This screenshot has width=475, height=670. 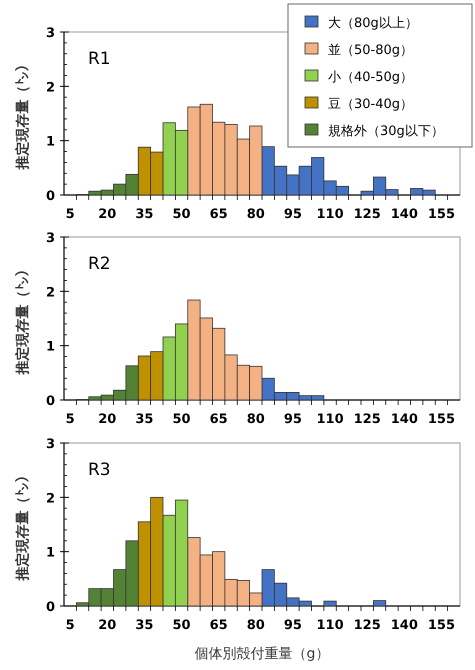 What do you see at coordinates (371, 104) in the screenshot?
I see `legend-label: 豆（30-40g）` at bounding box center [371, 104].